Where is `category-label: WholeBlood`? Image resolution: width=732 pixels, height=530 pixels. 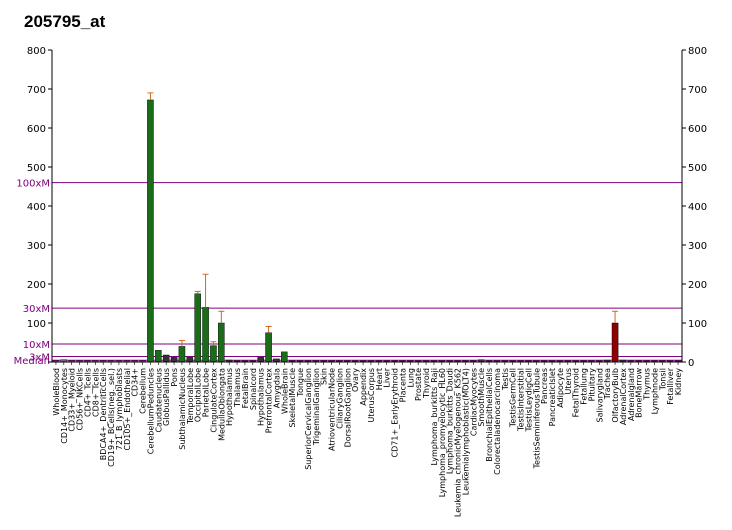
category-label: WholeBlood is located at coordinates (56, 392).